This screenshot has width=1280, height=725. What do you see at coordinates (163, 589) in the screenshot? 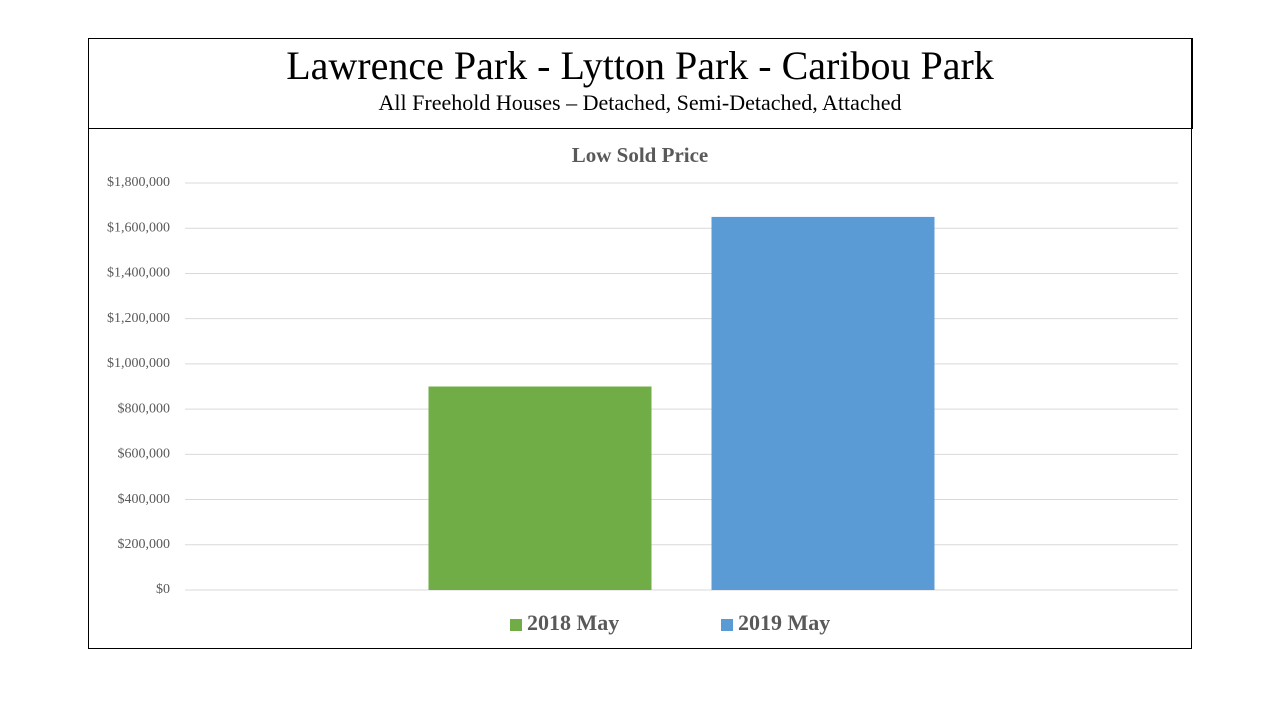
I see `y-tick-label: $0` at bounding box center [163, 589].